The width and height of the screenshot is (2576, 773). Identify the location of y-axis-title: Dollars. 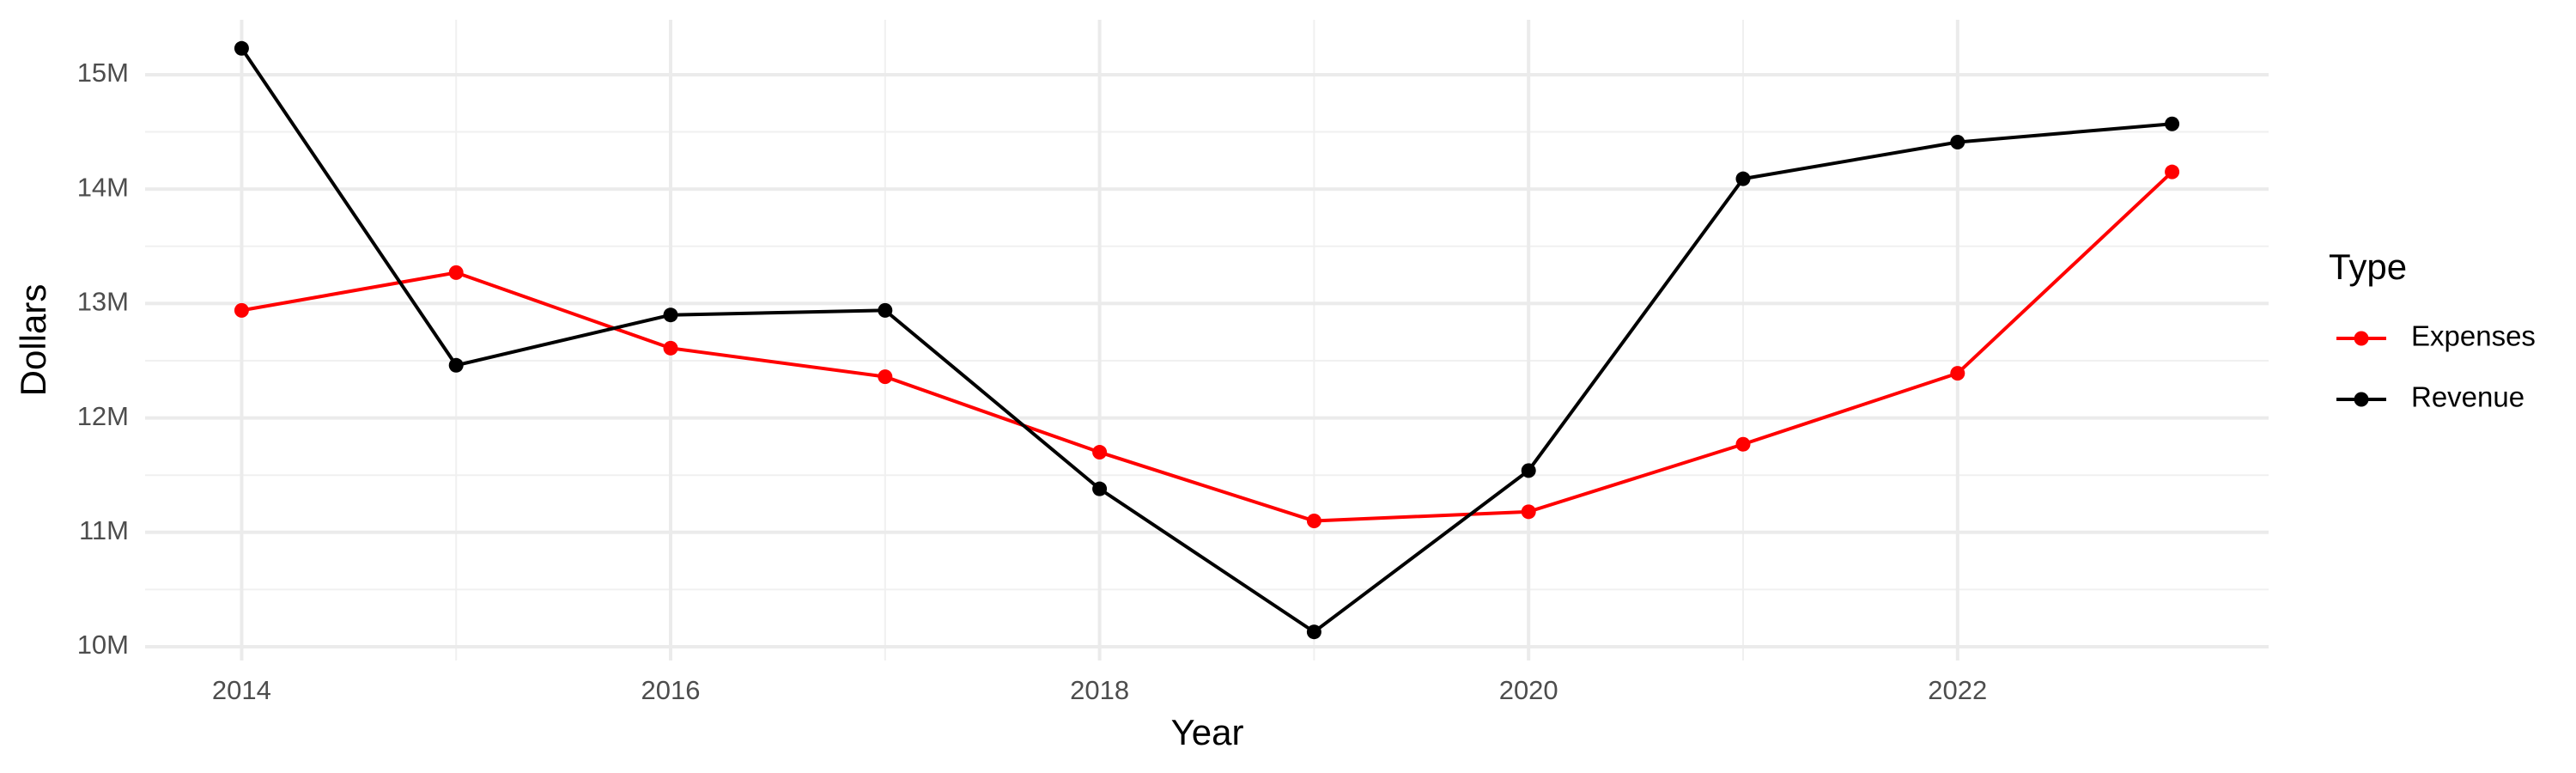
(33, 340).